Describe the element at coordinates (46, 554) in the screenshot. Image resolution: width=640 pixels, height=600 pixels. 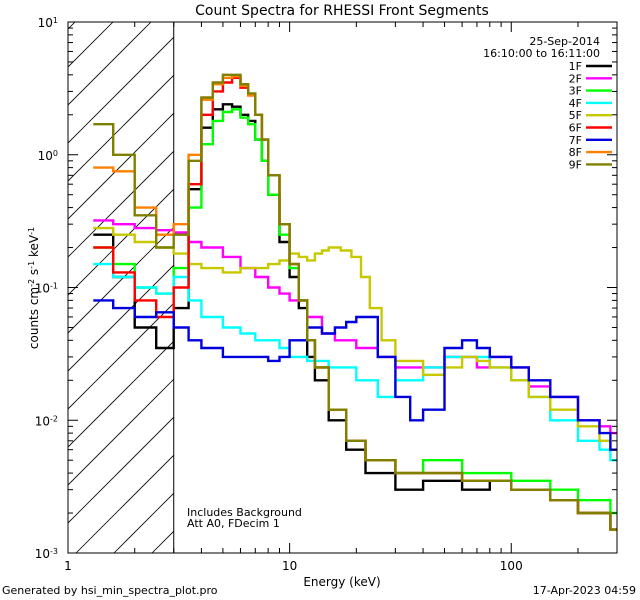
I see `y-tick-label: 10⁻³` at that location.